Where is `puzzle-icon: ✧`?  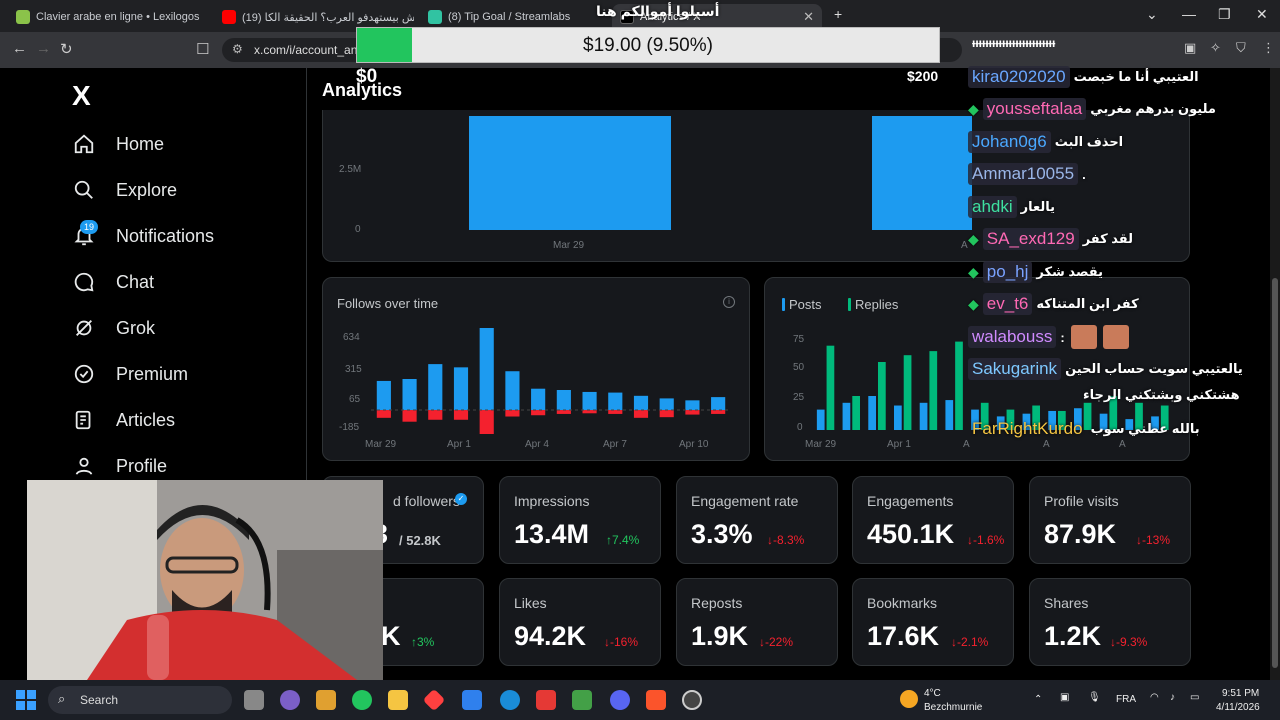
puzzle-icon: ✧ is located at coordinates (1215, 47).